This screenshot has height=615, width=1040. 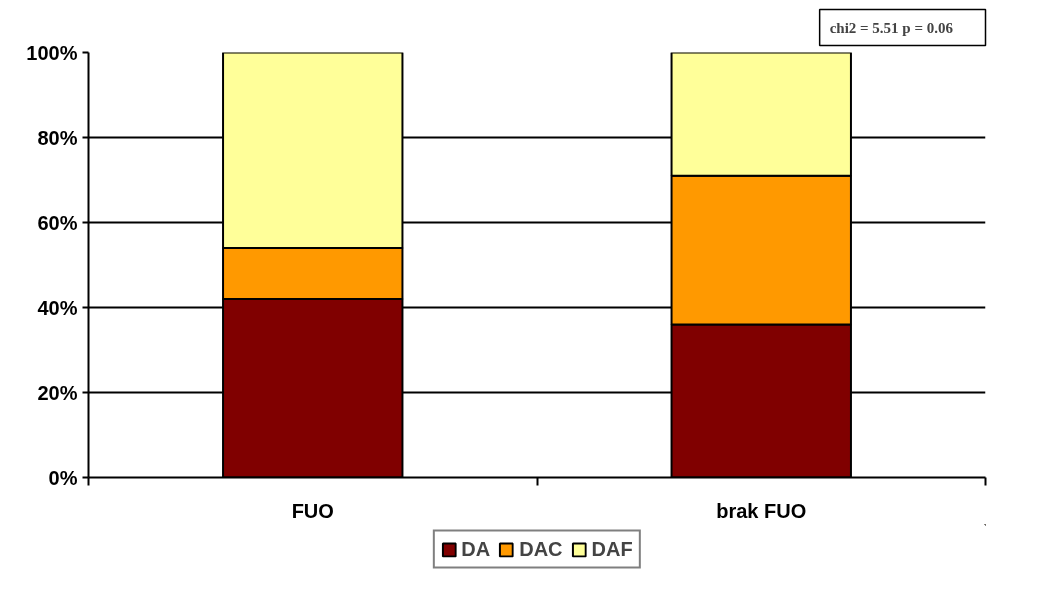 What do you see at coordinates (57, 392) in the screenshot?
I see `y-tick-label: 20%` at bounding box center [57, 392].